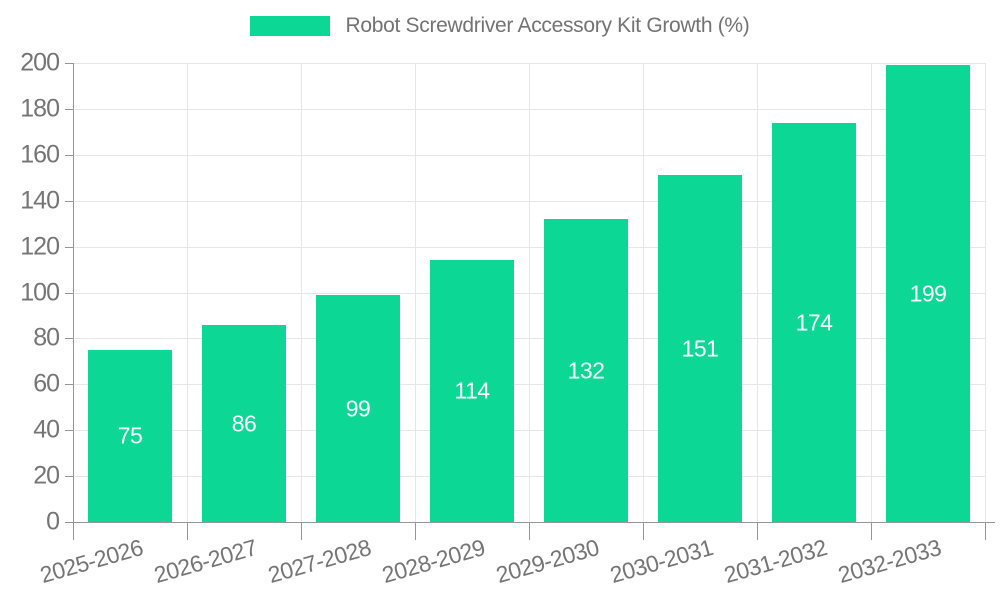 The image size is (1000, 600). I want to click on bar: 132, so click(586, 370).